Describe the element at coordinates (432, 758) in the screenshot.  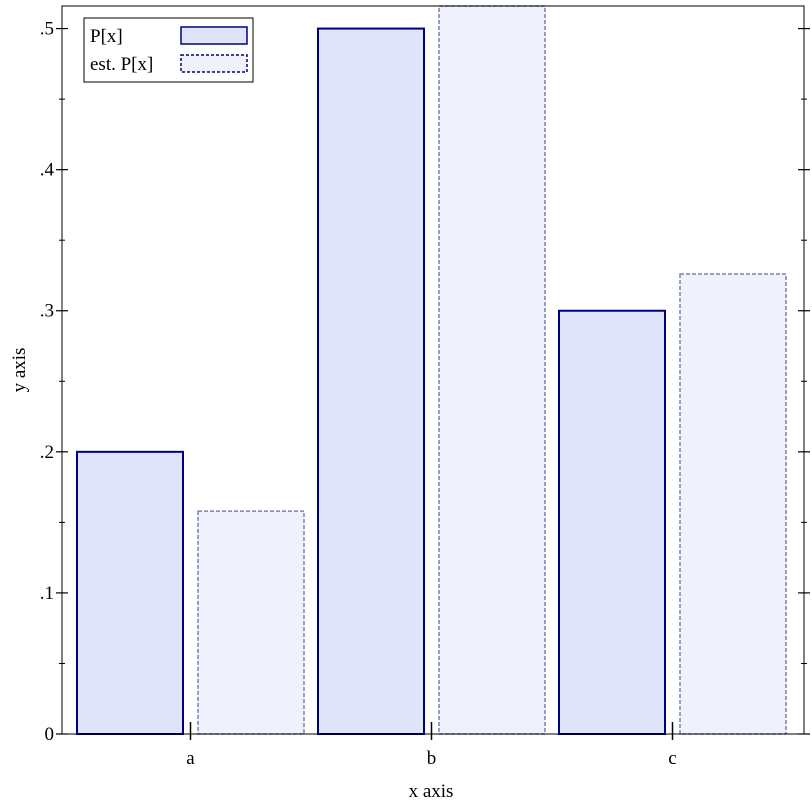
I see `x-tick-label: b` at that location.